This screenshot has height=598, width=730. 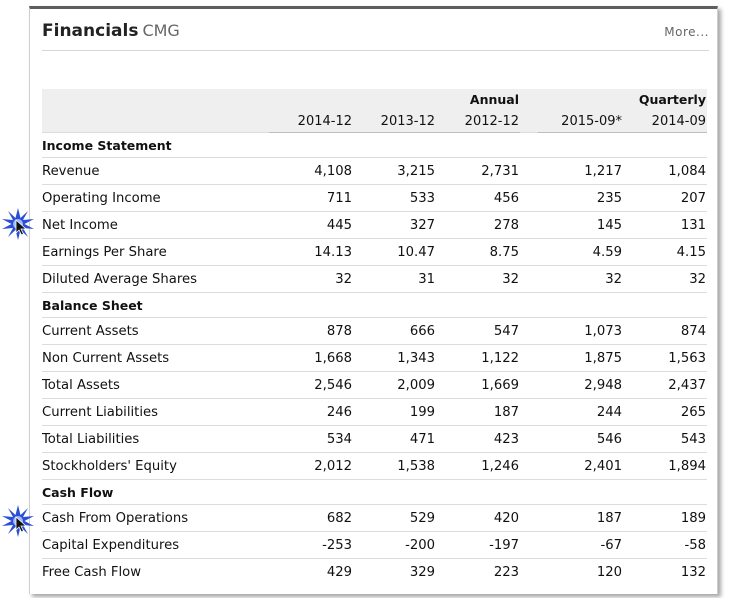 What do you see at coordinates (665, 466) in the screenshot?
I see `value-cell: 1,894` at bounding box center [665, 466].